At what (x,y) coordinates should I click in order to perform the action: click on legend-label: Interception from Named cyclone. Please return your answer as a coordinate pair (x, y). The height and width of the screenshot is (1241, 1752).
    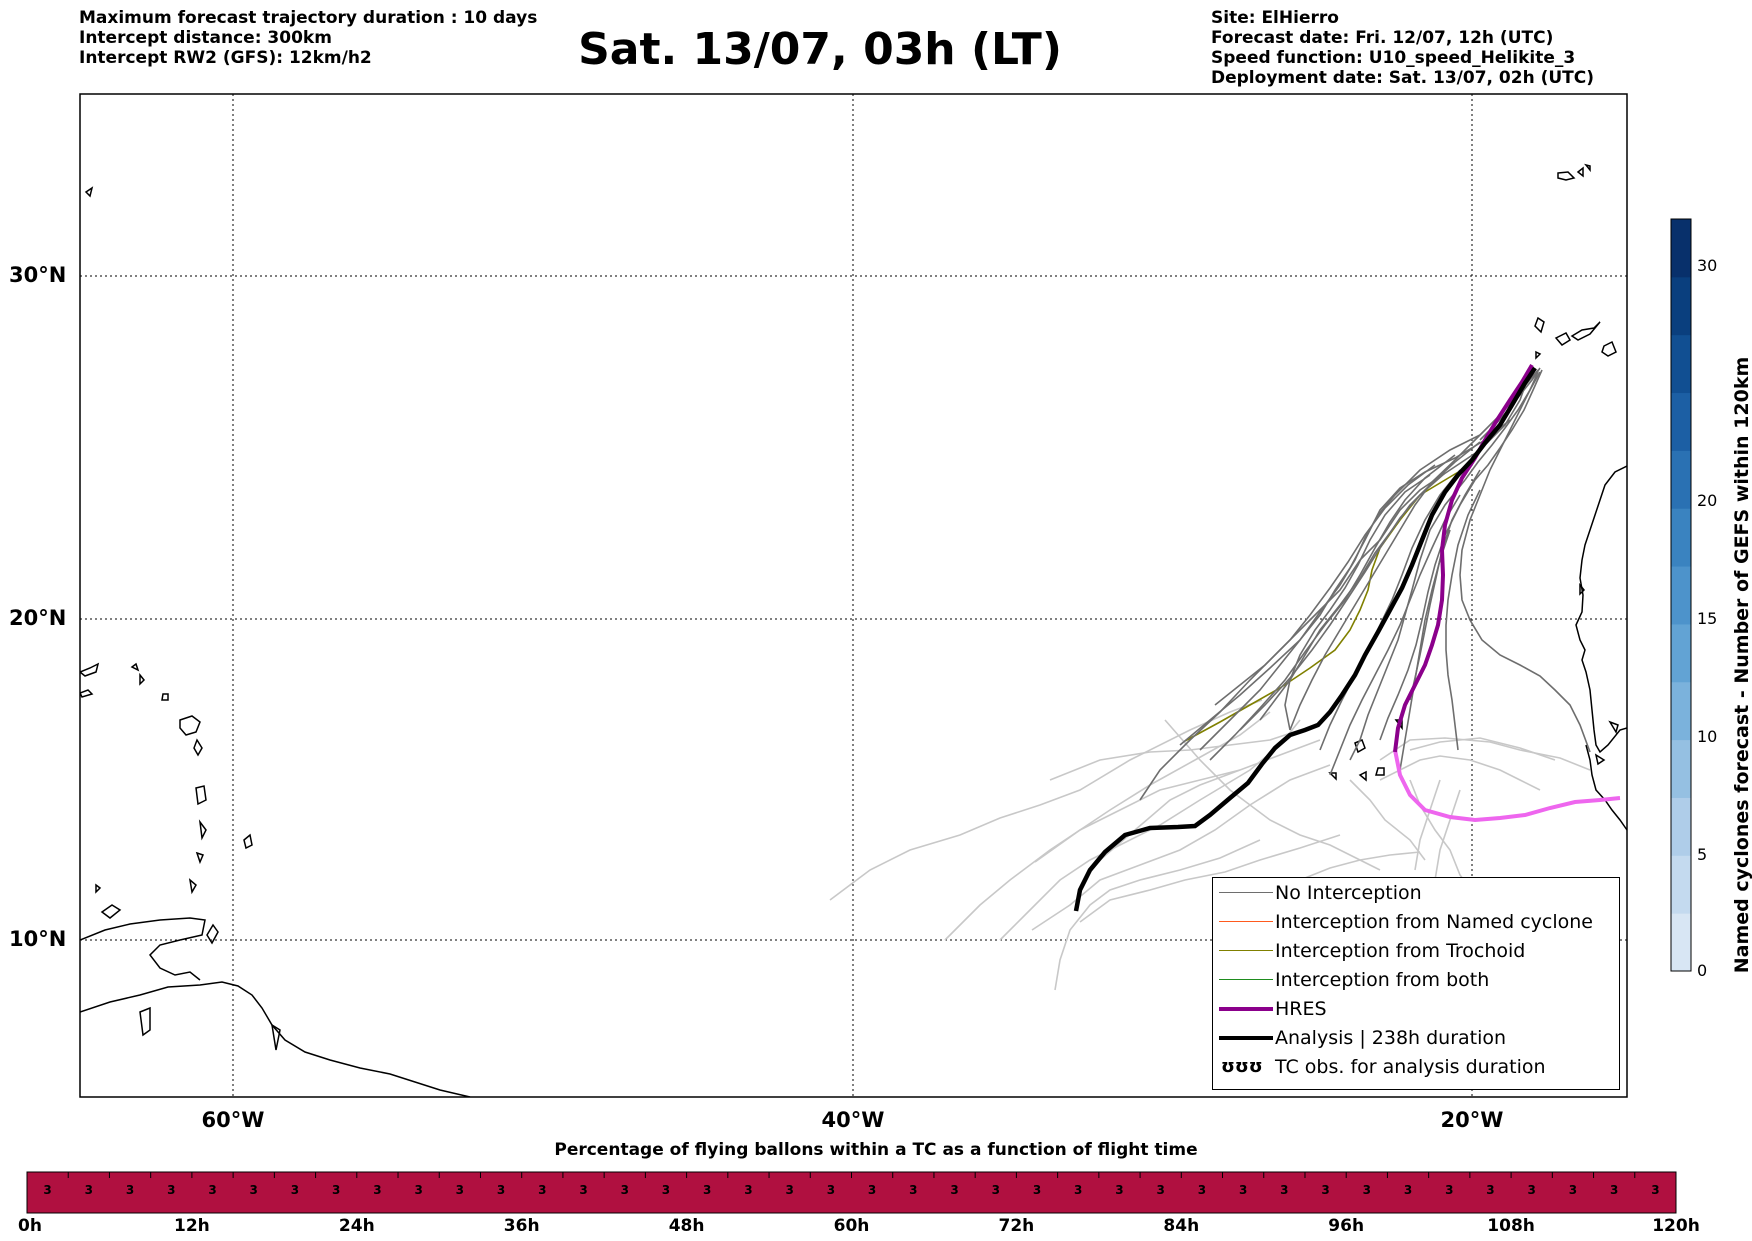
    Looking at the image, I should click on (1434, 922).